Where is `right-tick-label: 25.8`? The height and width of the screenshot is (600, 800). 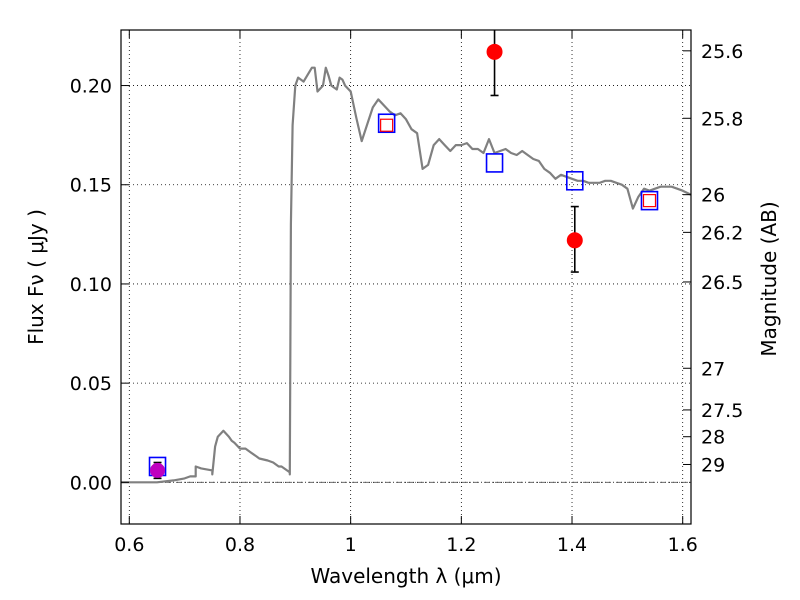
right-tick-label: 25.8 is located at coordinates (722, 119).